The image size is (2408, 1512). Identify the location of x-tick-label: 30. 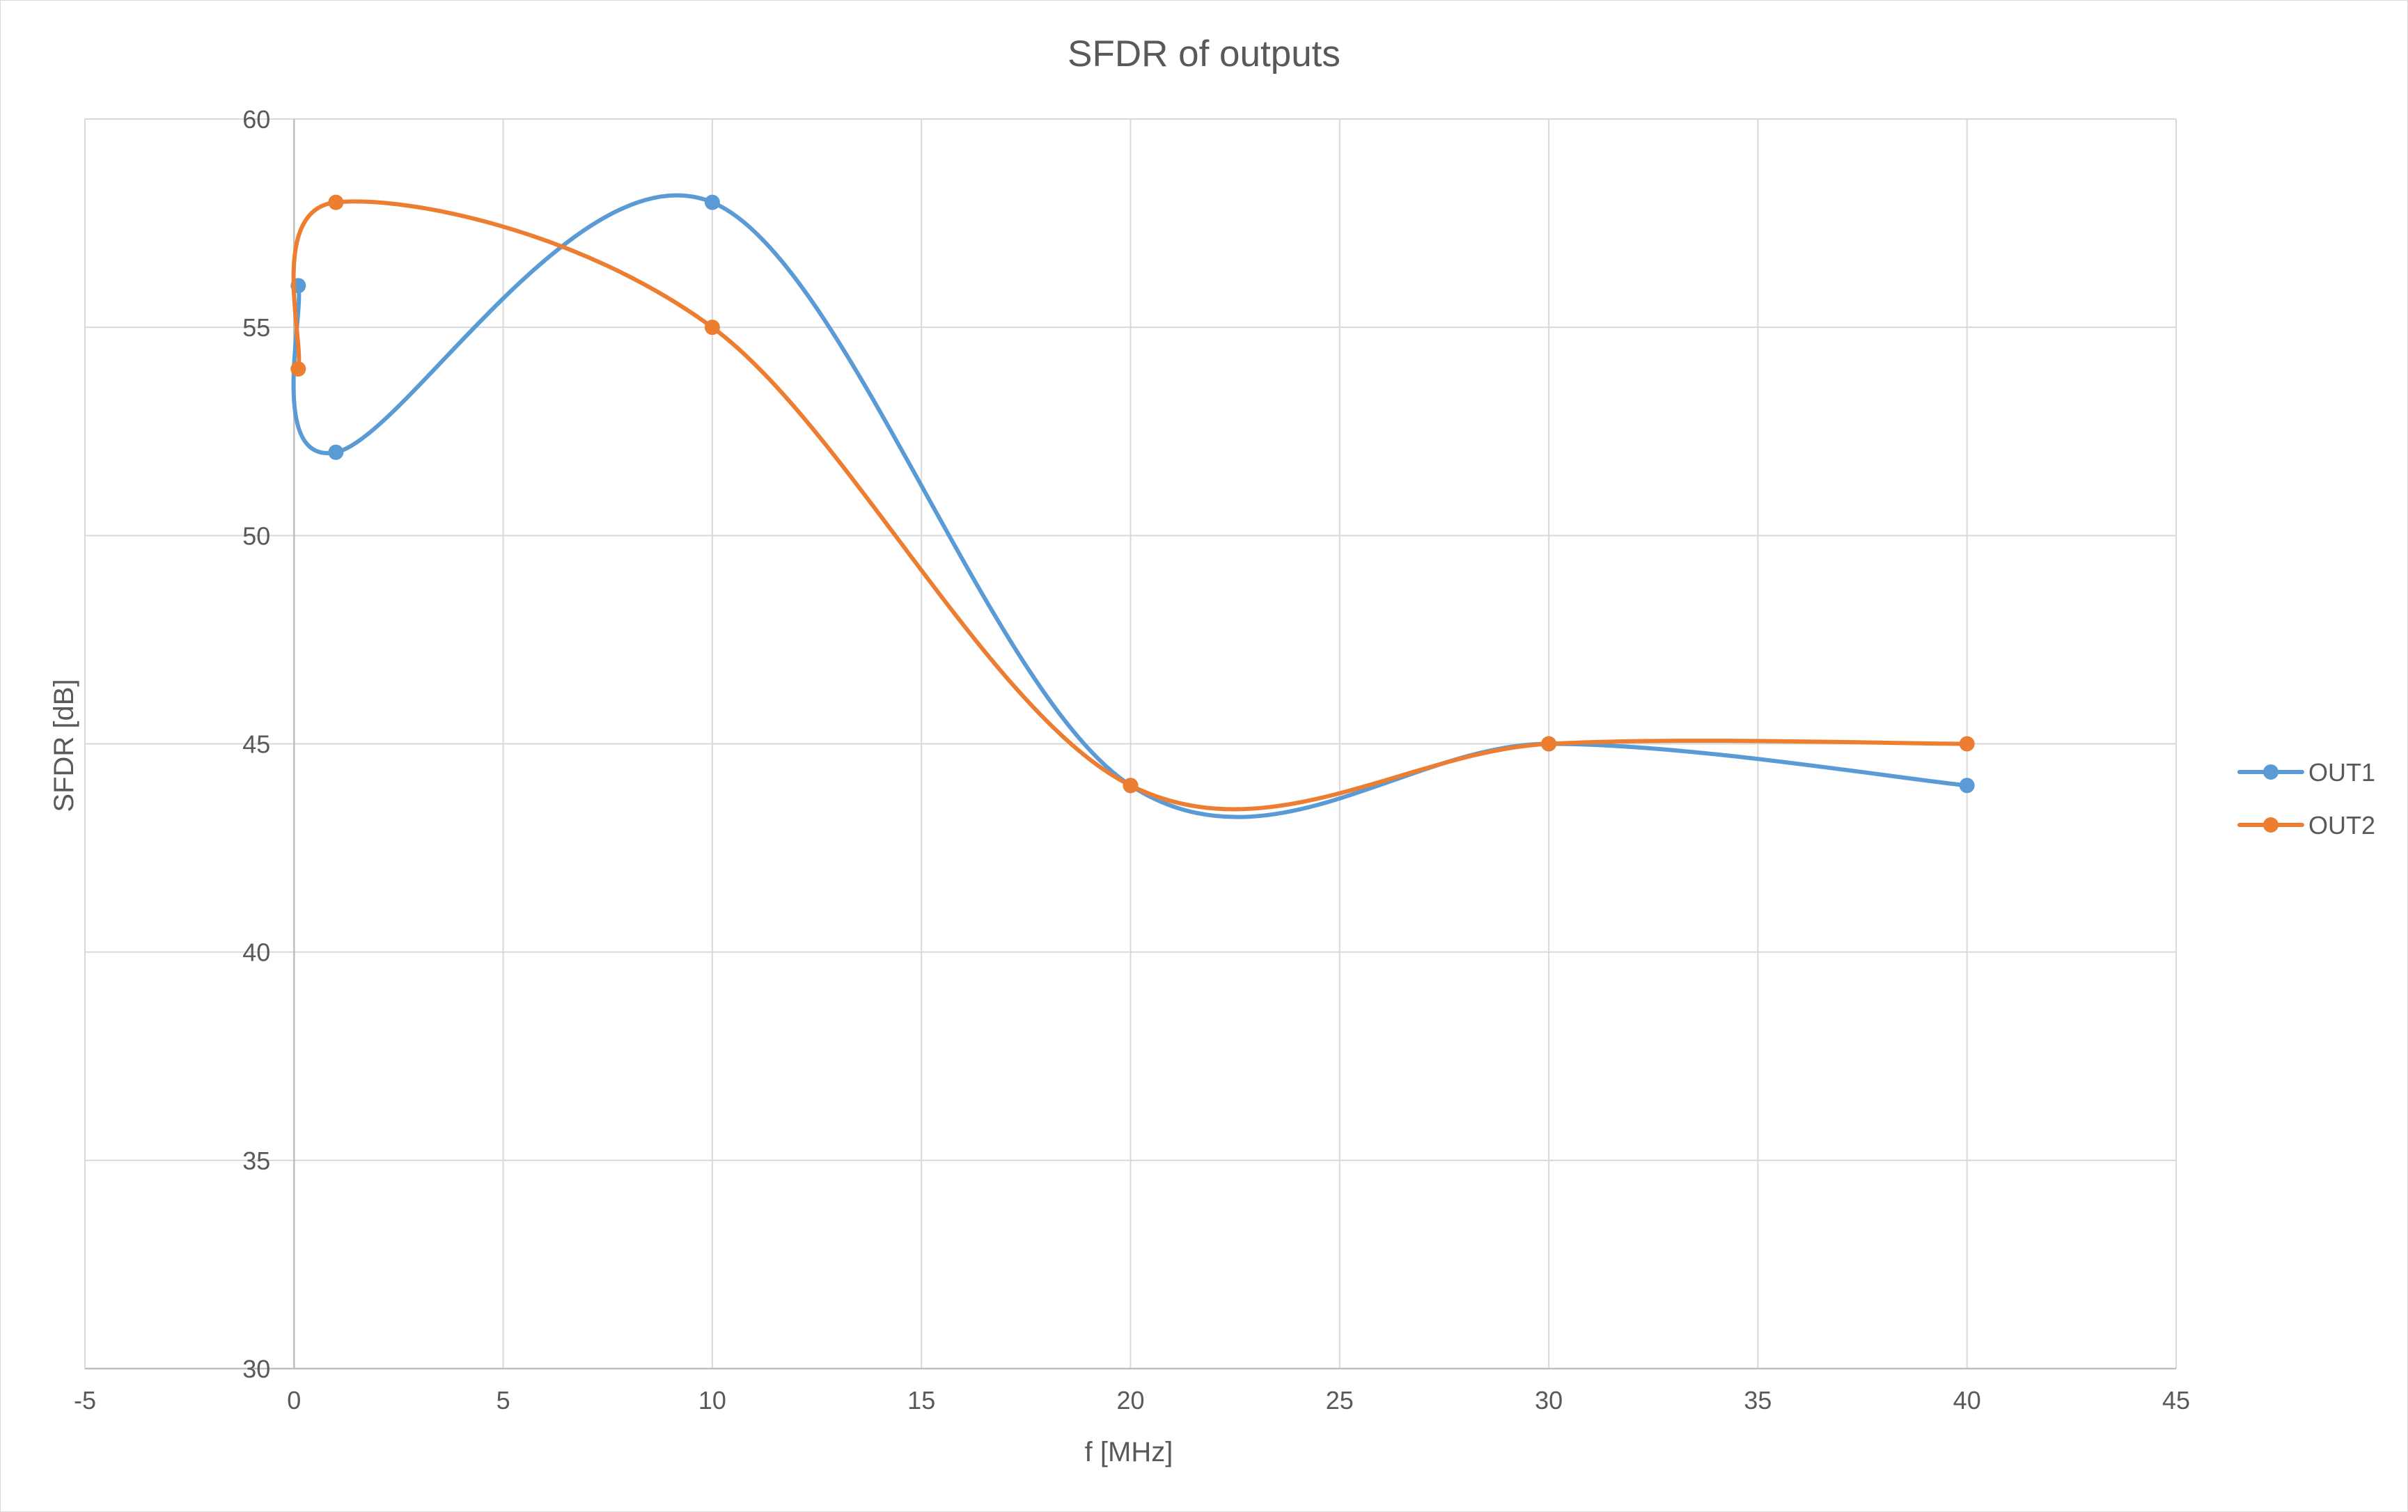
(1549, 1400).